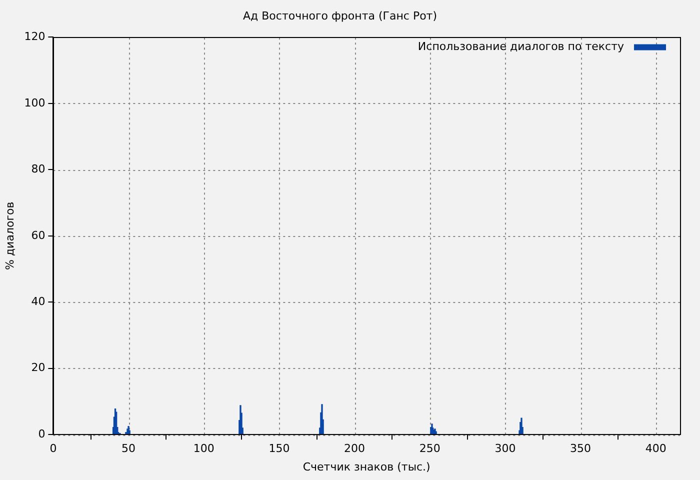  I want to click on y-axis-title: % диалогов, so click(9, 236).